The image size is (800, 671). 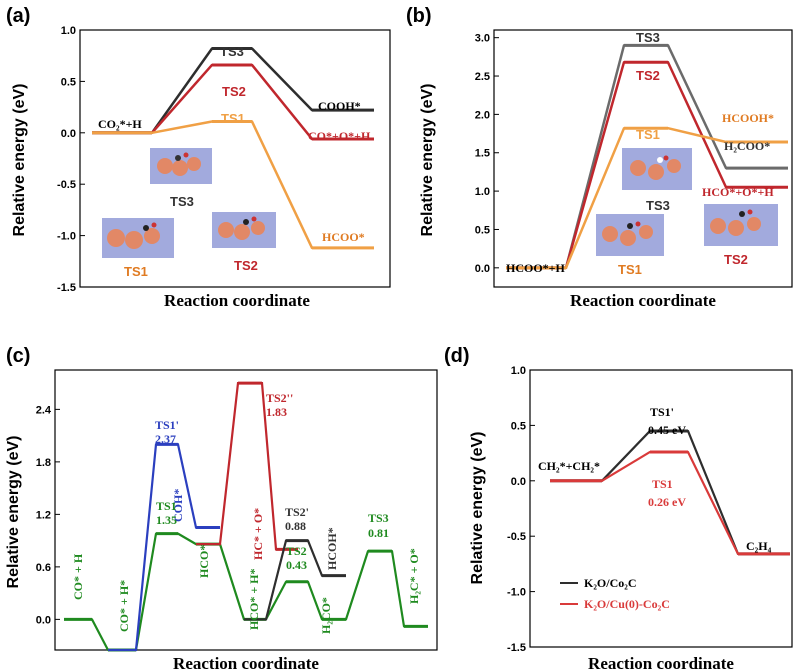 What do you see at coordinates (246, 662) in the screenshot?
I see `x-axis-title-c: Reaction coordinate` at bounding box center [246, 662].